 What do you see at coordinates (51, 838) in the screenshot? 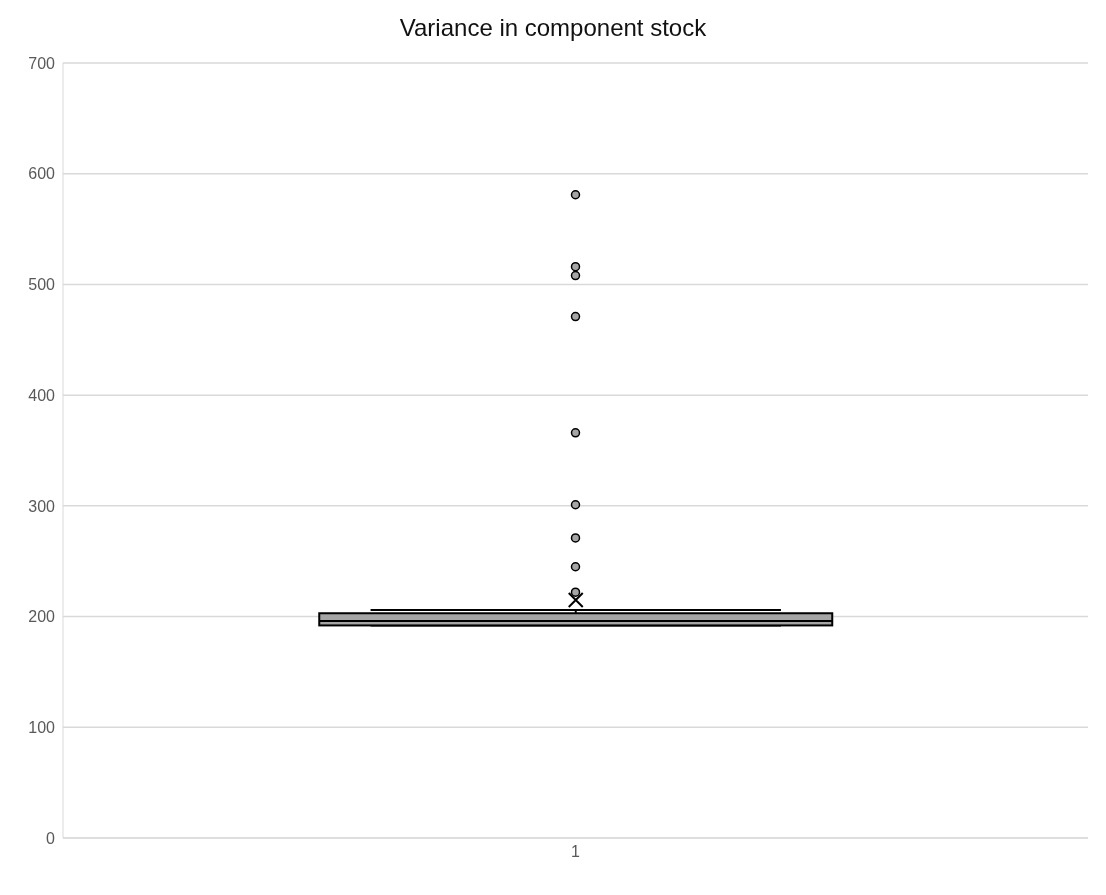
I see `y-tick-label: 0` at bounding box center [51, 838].